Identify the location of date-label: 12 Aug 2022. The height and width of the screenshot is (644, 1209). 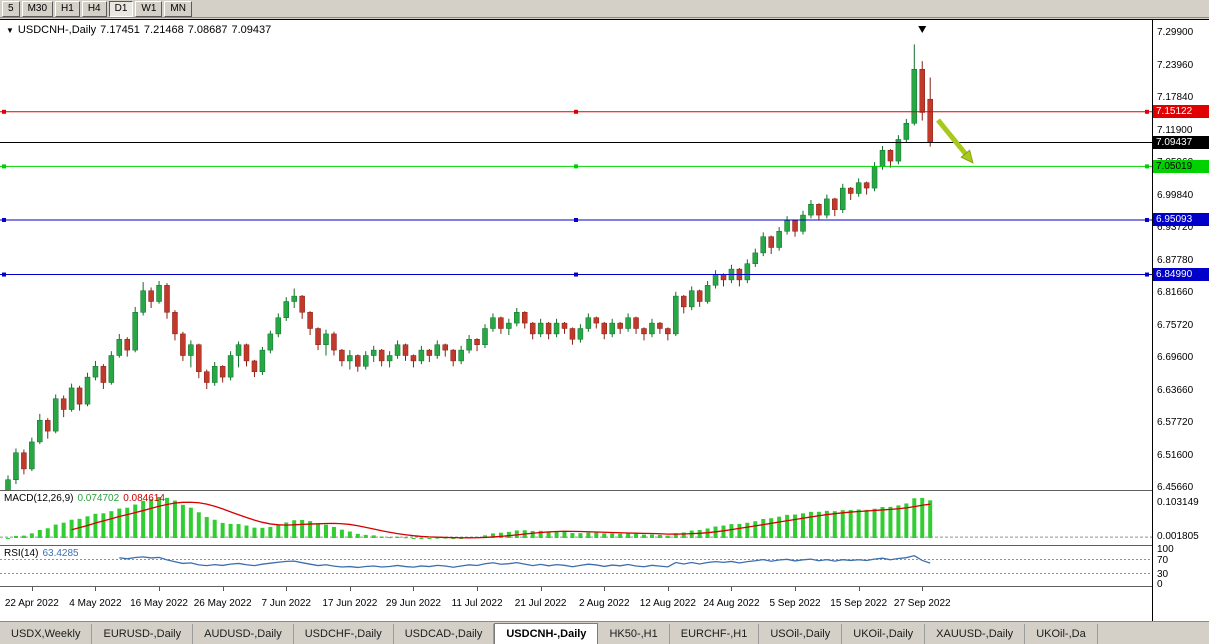
(667, 603).